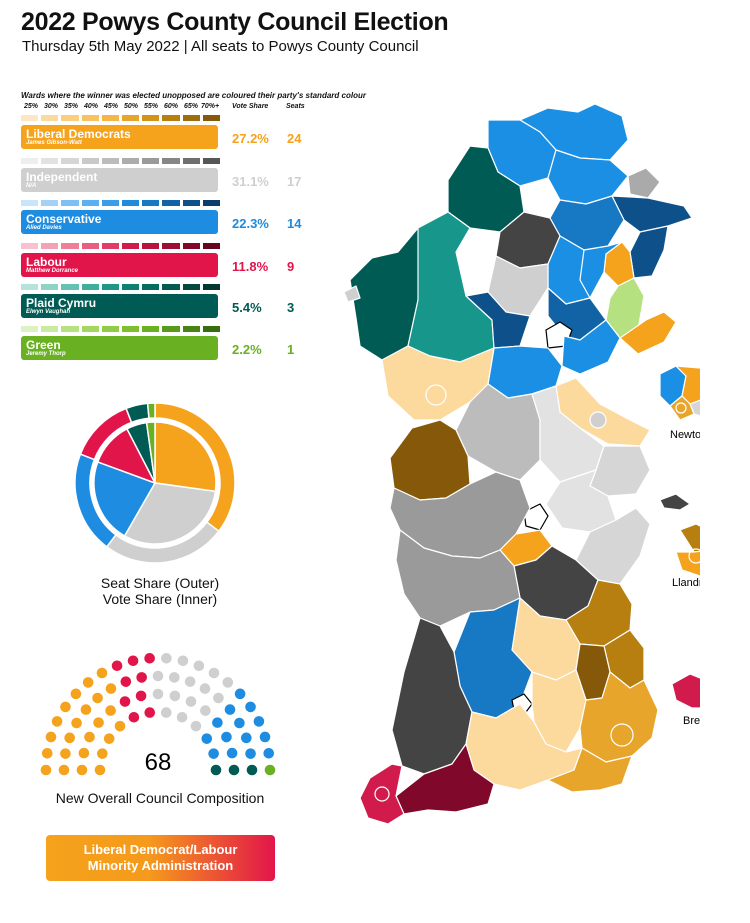 This screenshot has height=923, width=750. I want to click on seat-green, so click(270, 770).